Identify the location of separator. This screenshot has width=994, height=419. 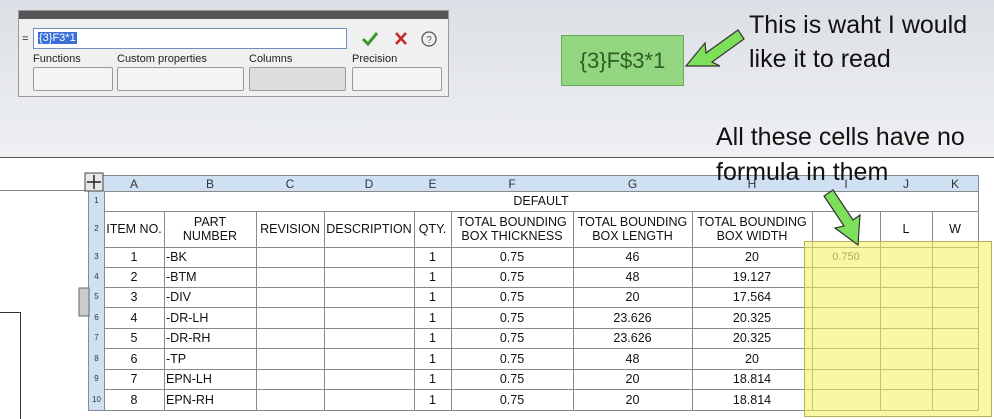
(497, 157).